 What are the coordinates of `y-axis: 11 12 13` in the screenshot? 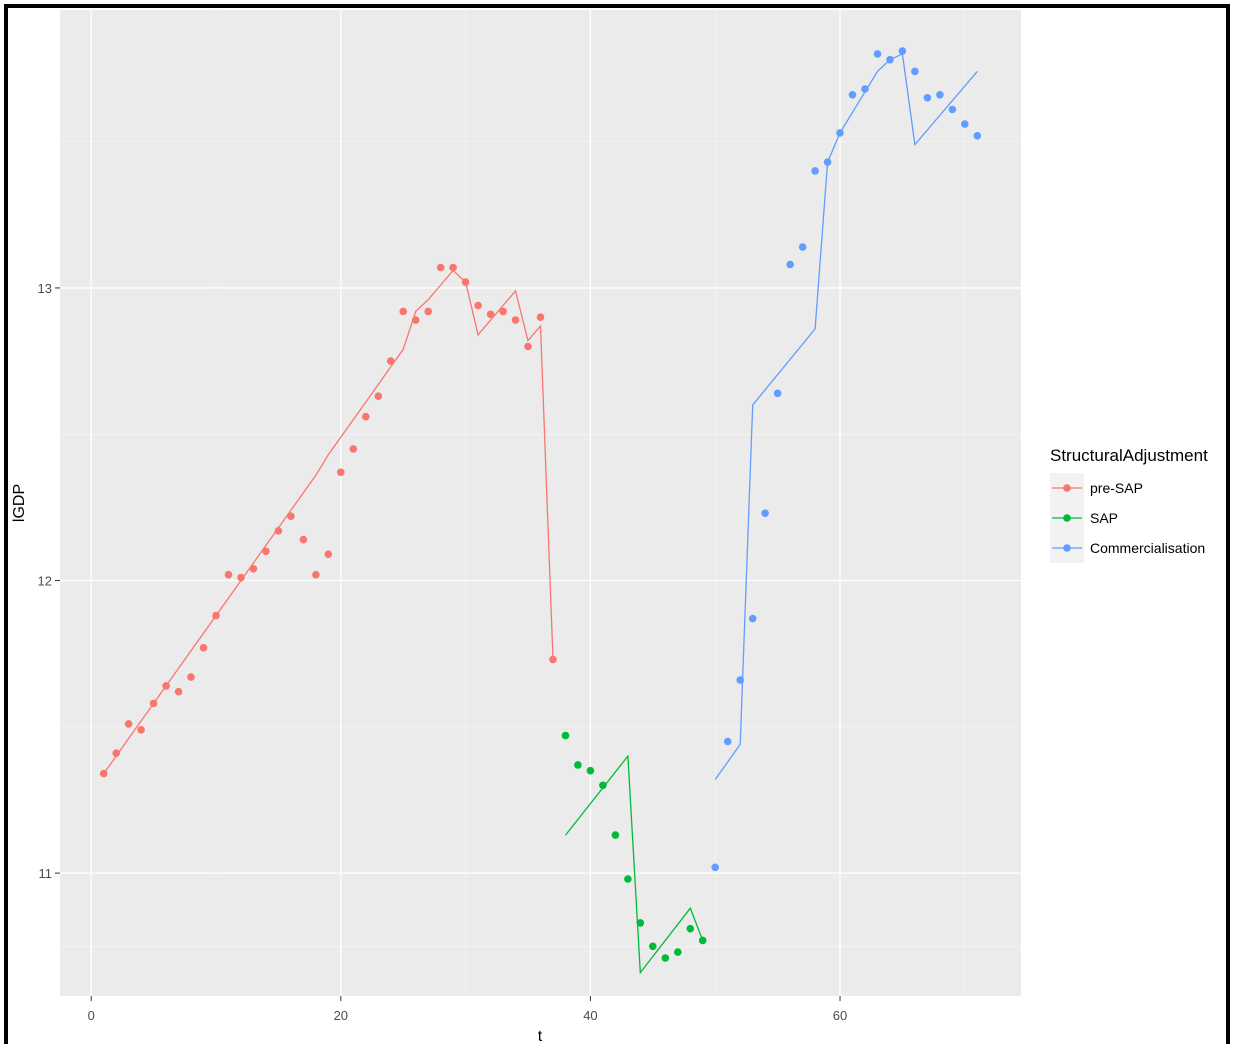 It's located at (49, 581).